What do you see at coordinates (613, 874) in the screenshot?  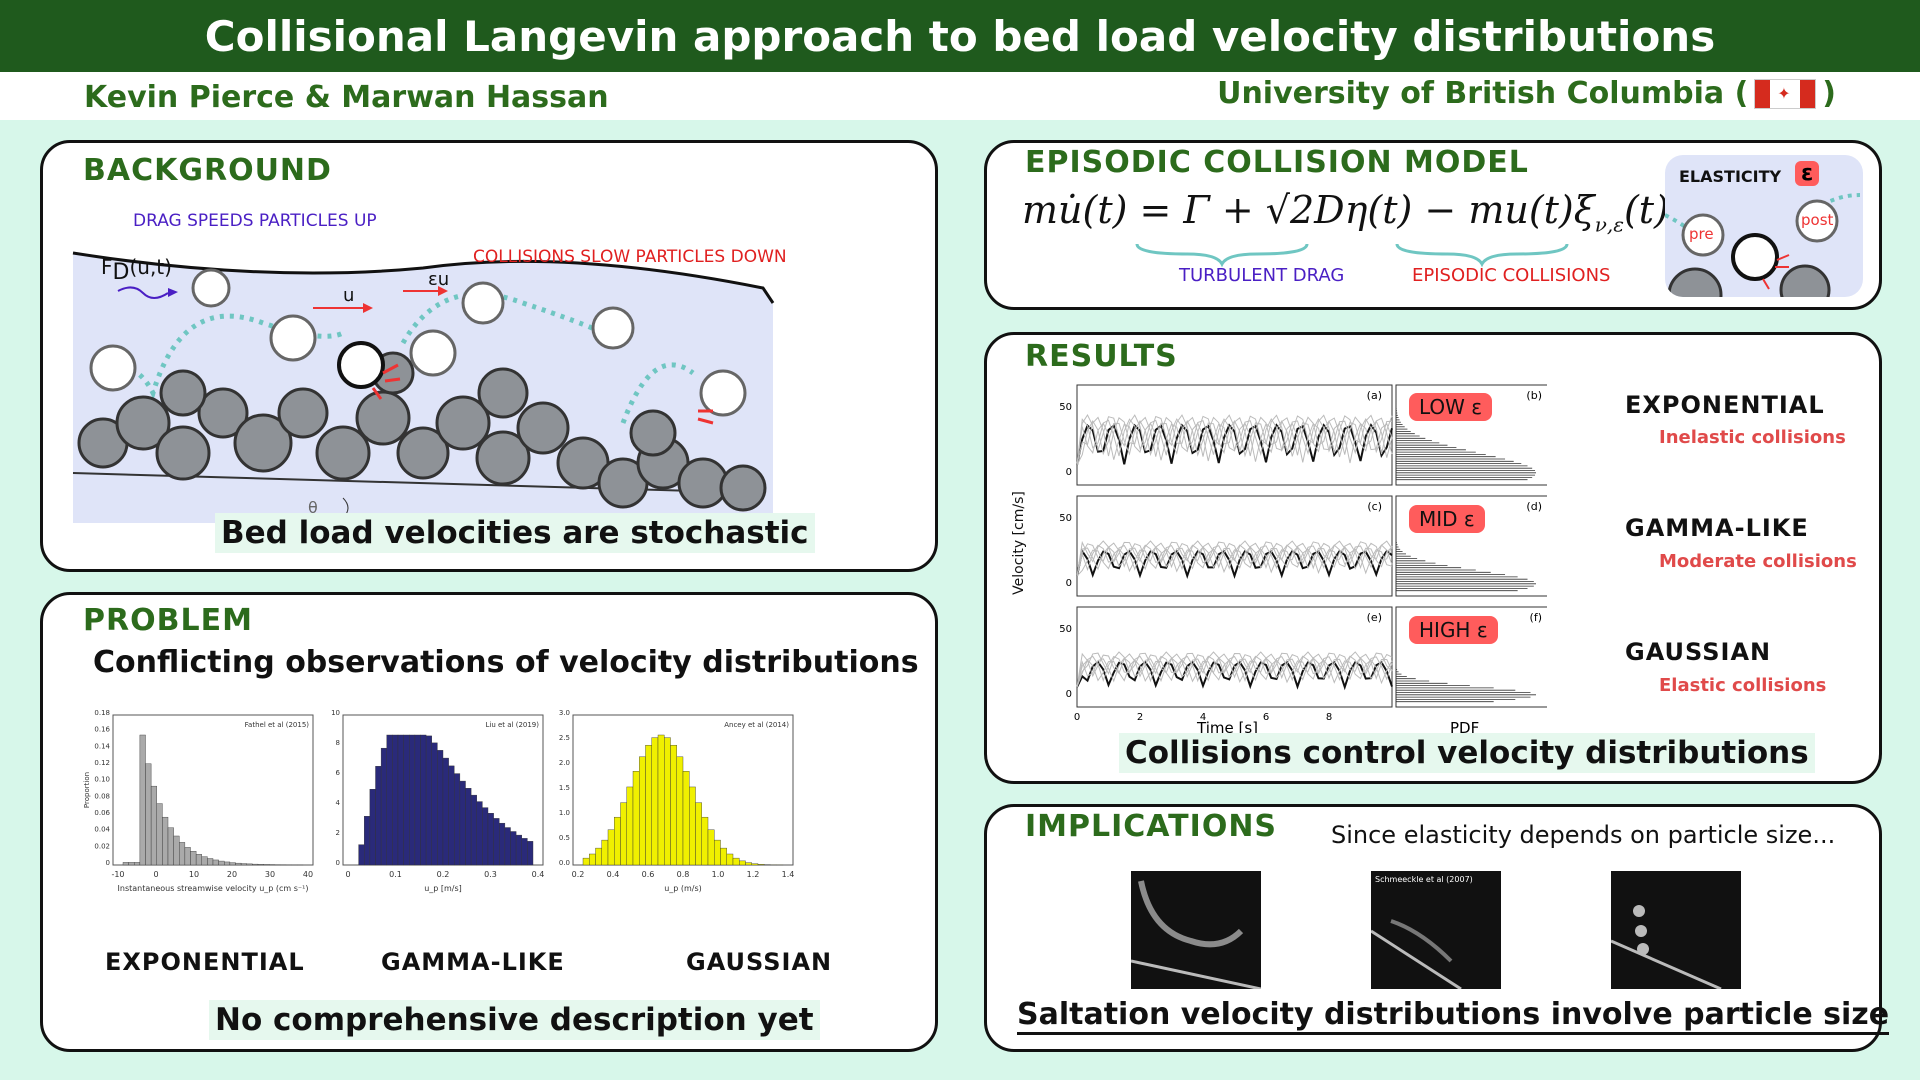 I see `x-tick-label: 0.4` at bounding box center [613, 874].